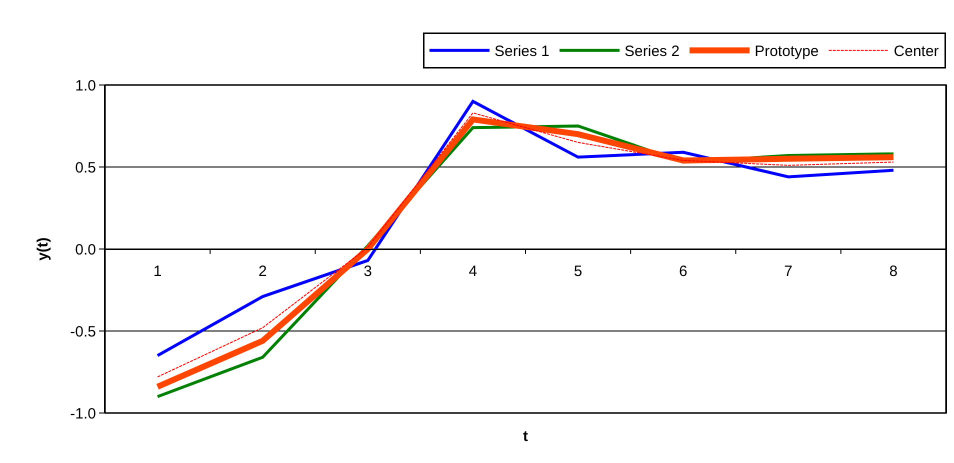 Image resolution: width=954 pixels, height=463 pixels. Describe the element at coordinates (788, 271) in the screenshot. I see `x-tick-label: 7` at that location.